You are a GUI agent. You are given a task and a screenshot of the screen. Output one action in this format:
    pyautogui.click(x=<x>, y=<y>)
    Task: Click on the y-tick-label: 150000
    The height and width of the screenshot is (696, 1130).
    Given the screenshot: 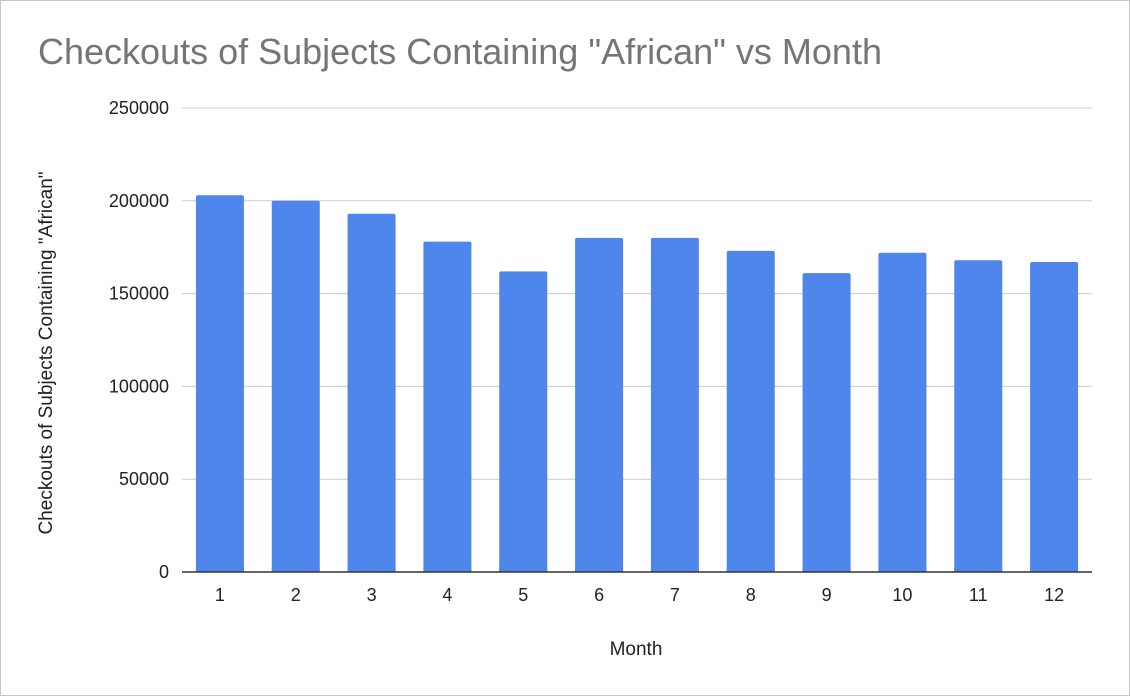 What is the action you would take?
    pyautogui.click(x=139, y=294)
    